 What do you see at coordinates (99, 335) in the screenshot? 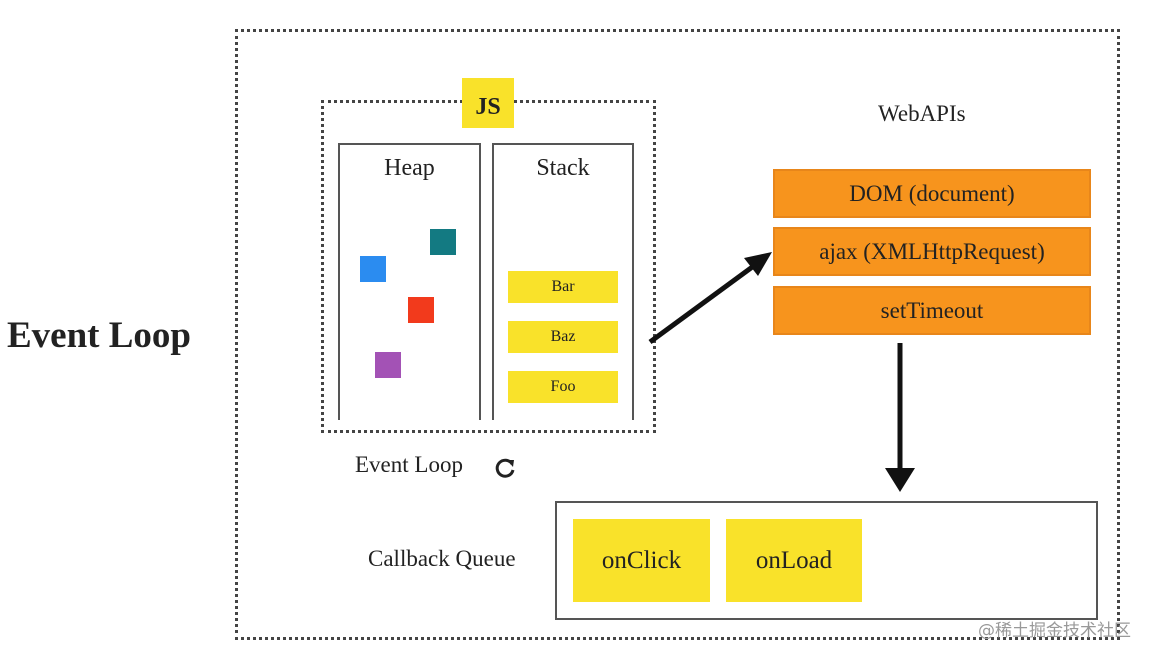
I see `main-title: Event Loop` at bounding box center [99, 335].